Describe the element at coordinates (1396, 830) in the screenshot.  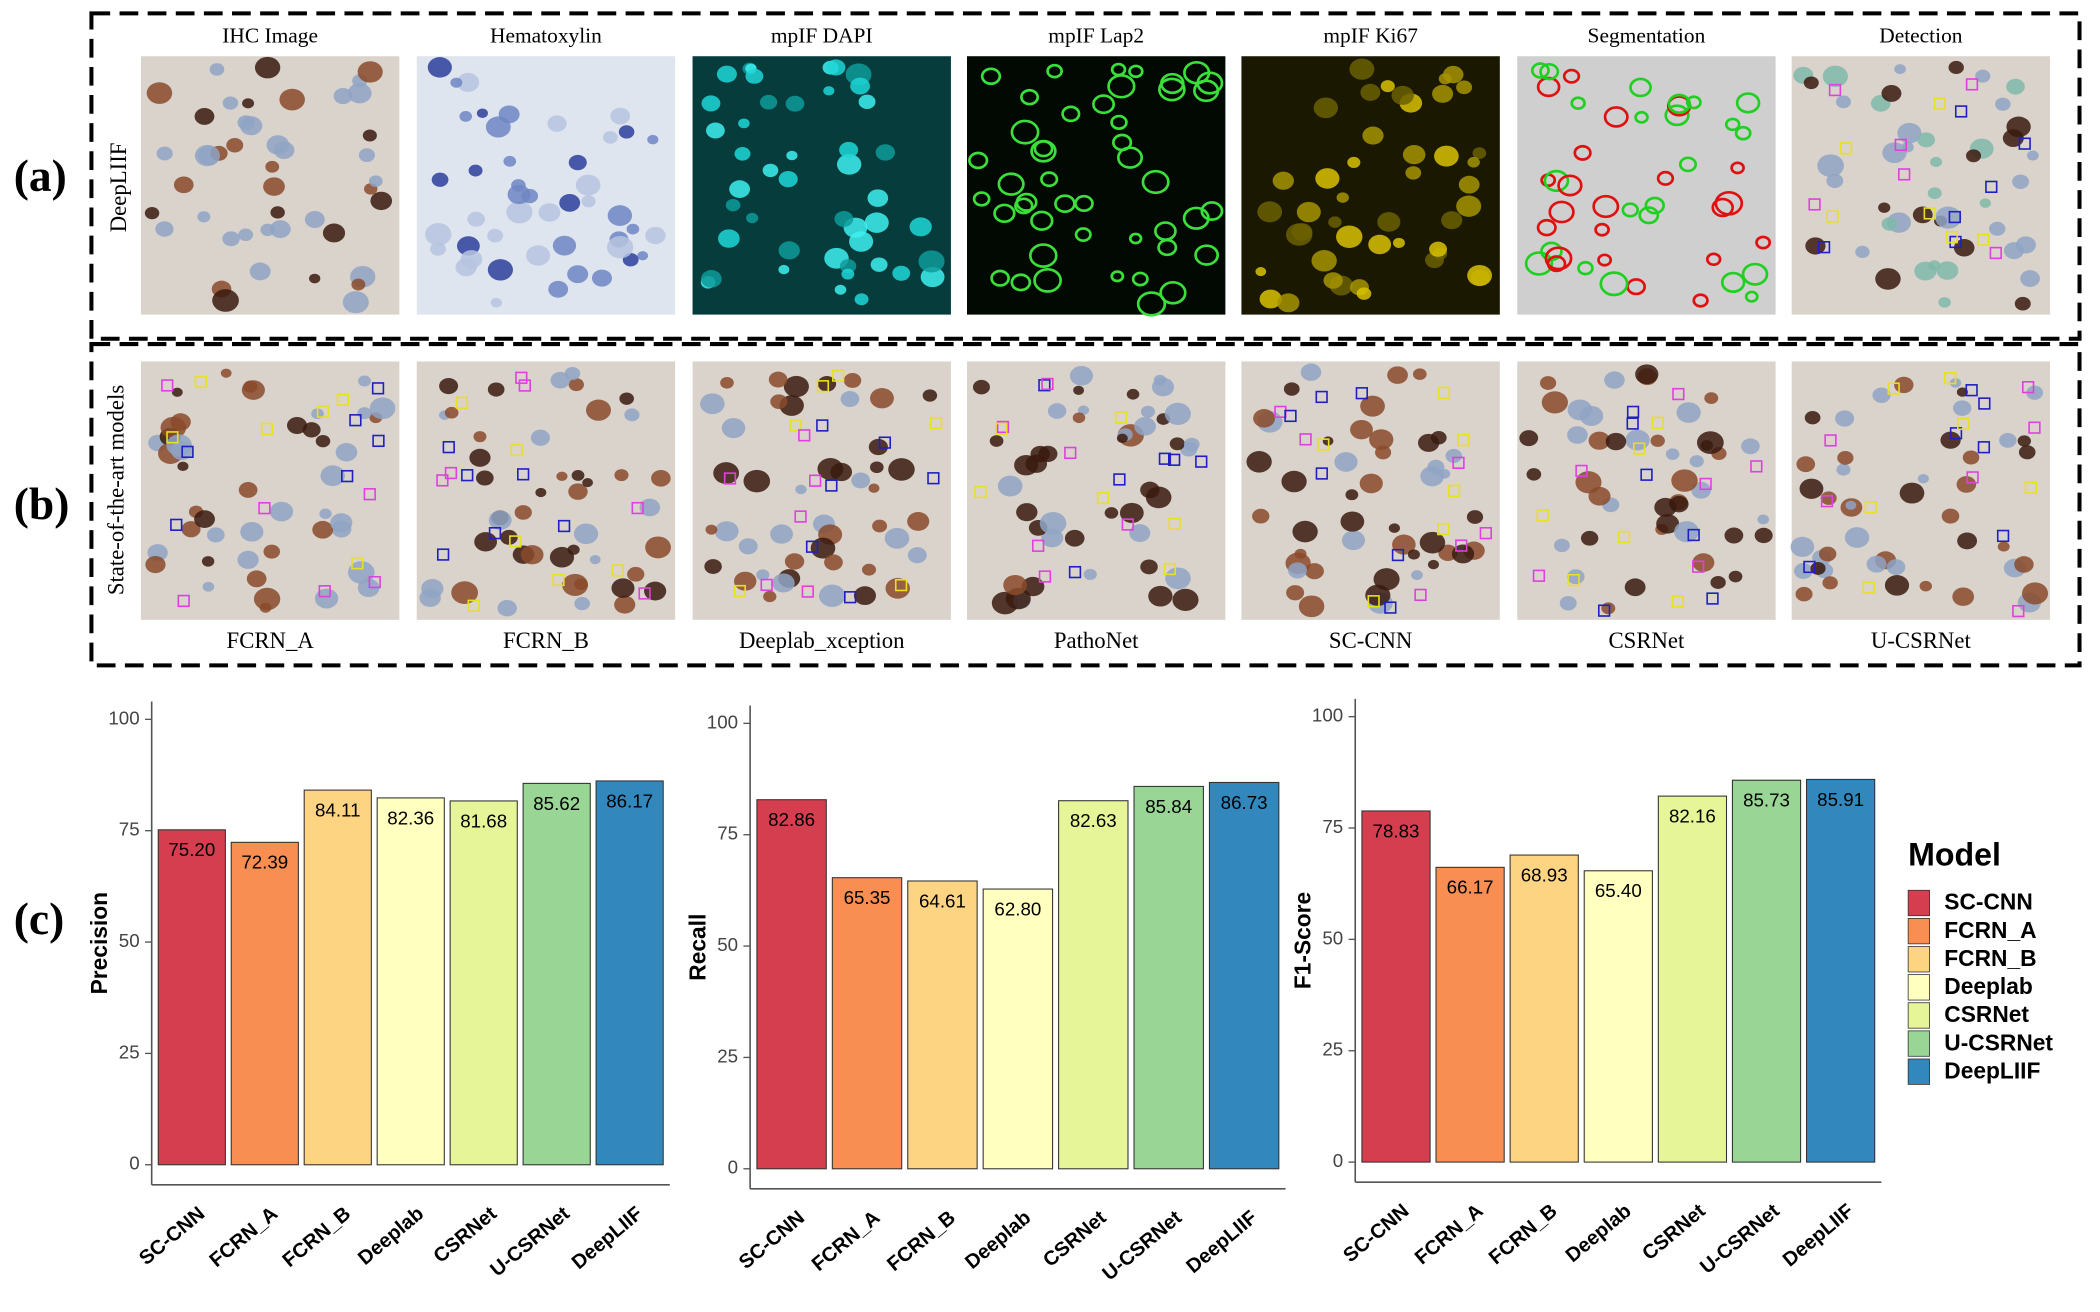
I see `value-label: 78.83` at that location.